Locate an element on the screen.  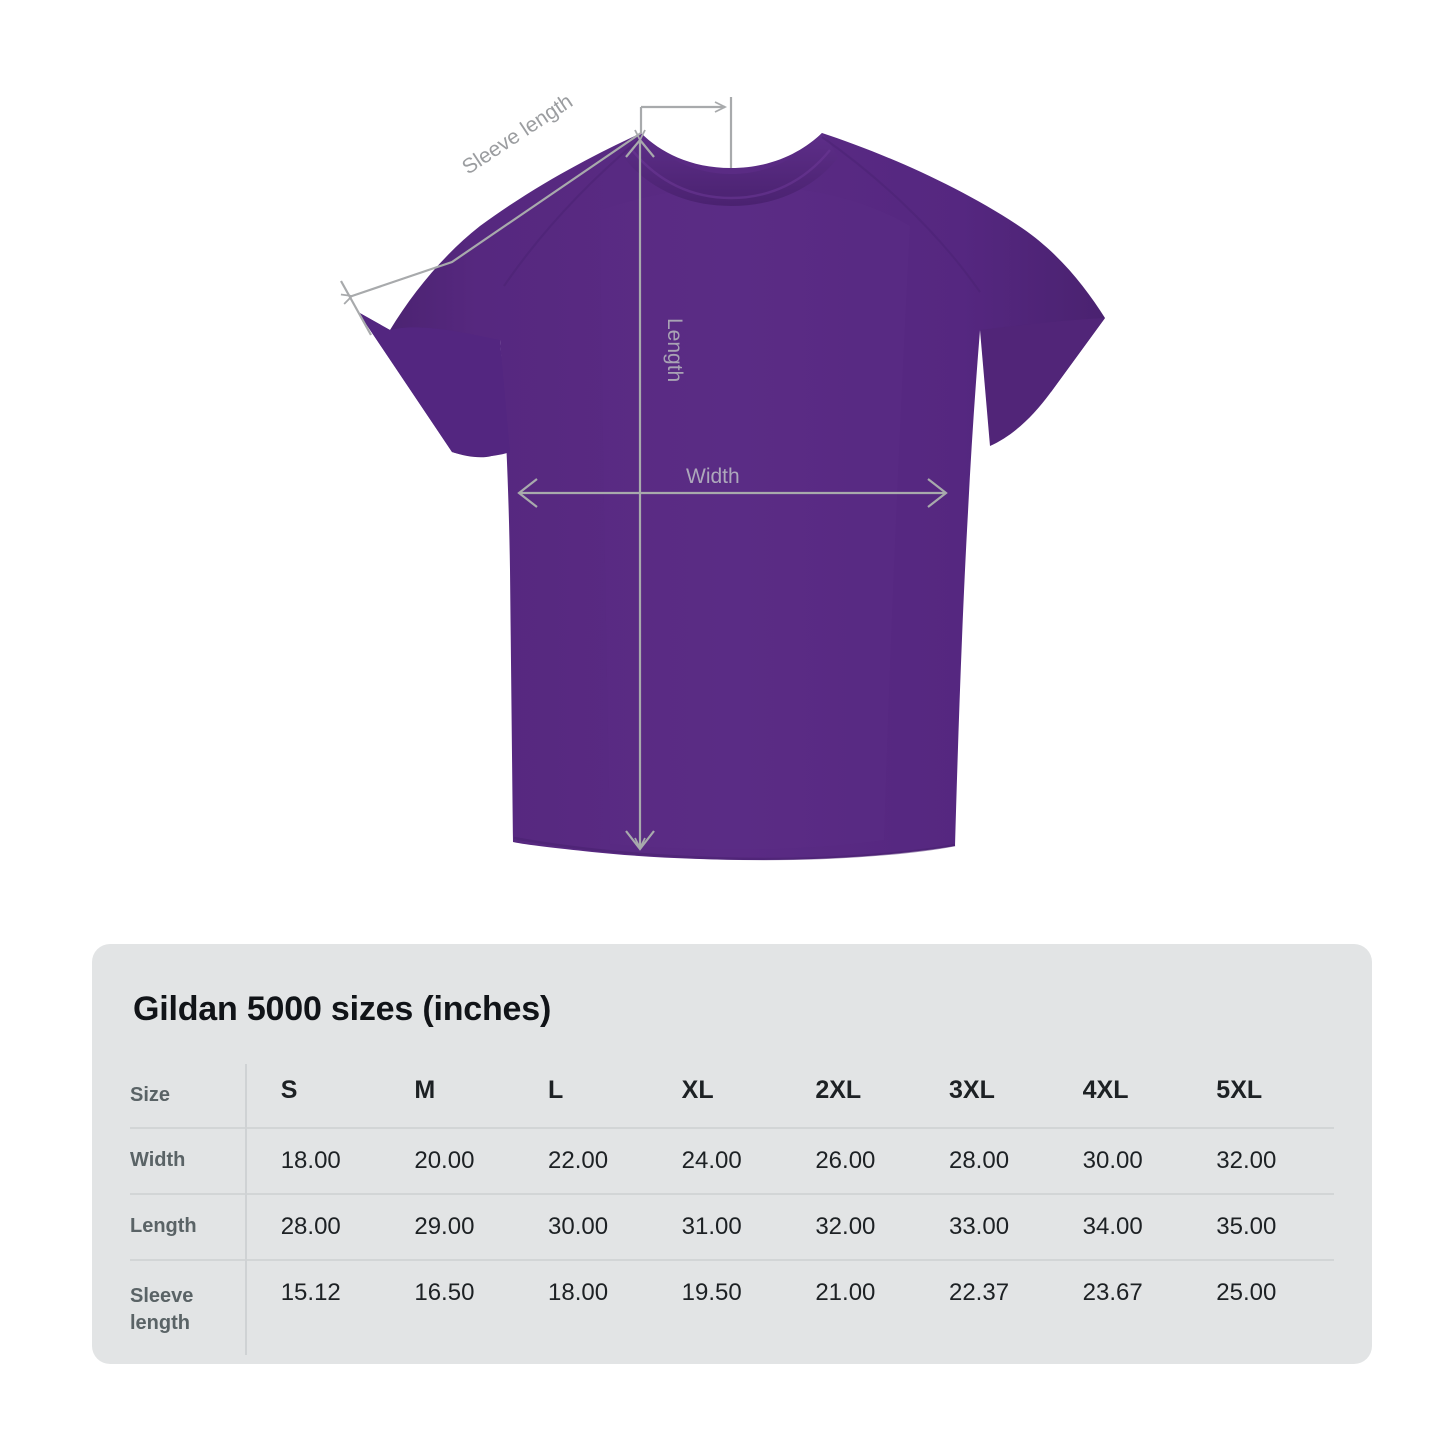
length-4xl: 34.00 is located at coordinates (1133, 1226).